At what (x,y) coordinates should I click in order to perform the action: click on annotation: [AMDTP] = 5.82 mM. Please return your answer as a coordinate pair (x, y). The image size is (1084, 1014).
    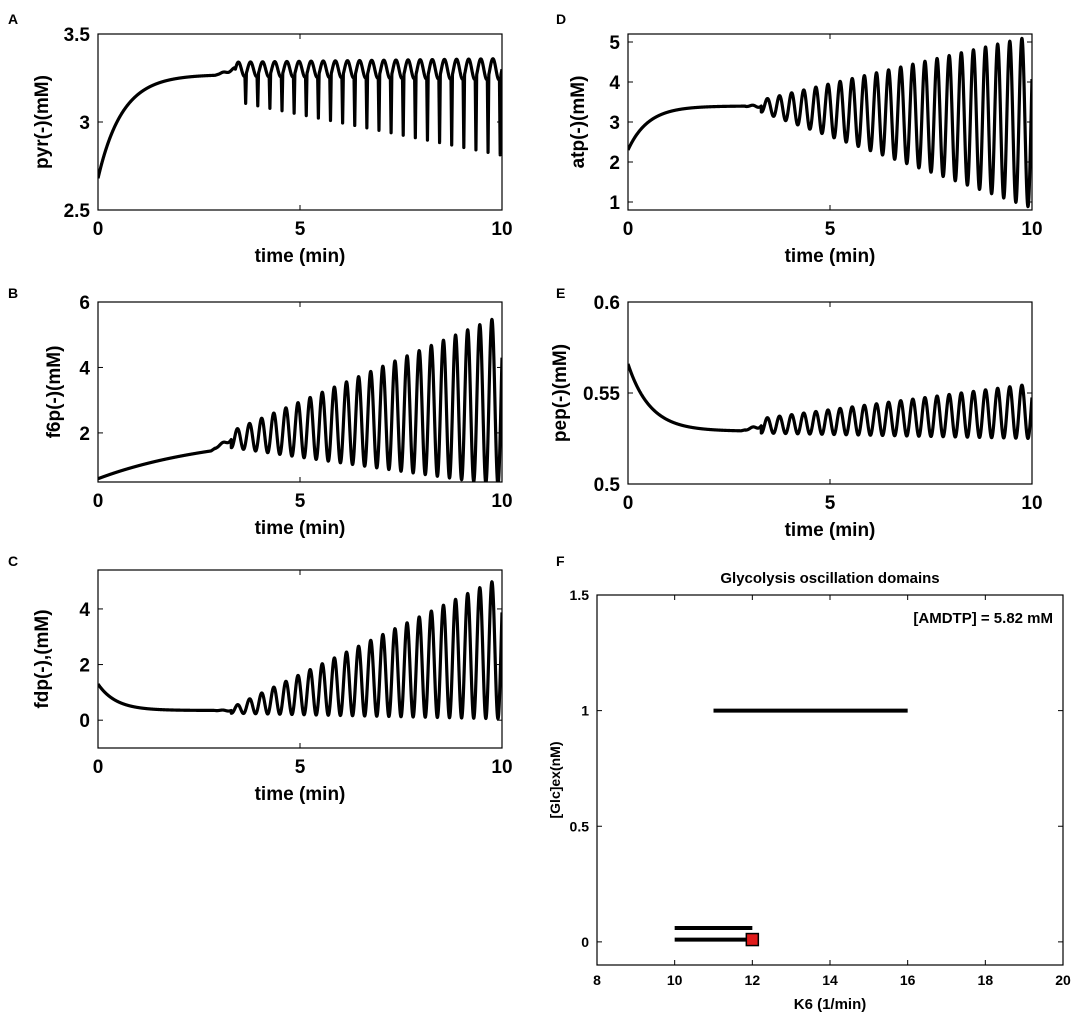
    Looking at the image, I should click on (983, 618).